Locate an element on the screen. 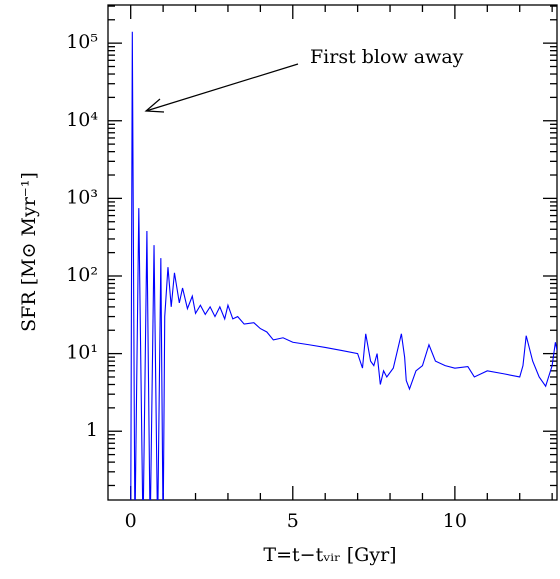 The width and height of the screenshot is (560, 579). y-tick-label: 10³ is located at coordinates (82, 197).